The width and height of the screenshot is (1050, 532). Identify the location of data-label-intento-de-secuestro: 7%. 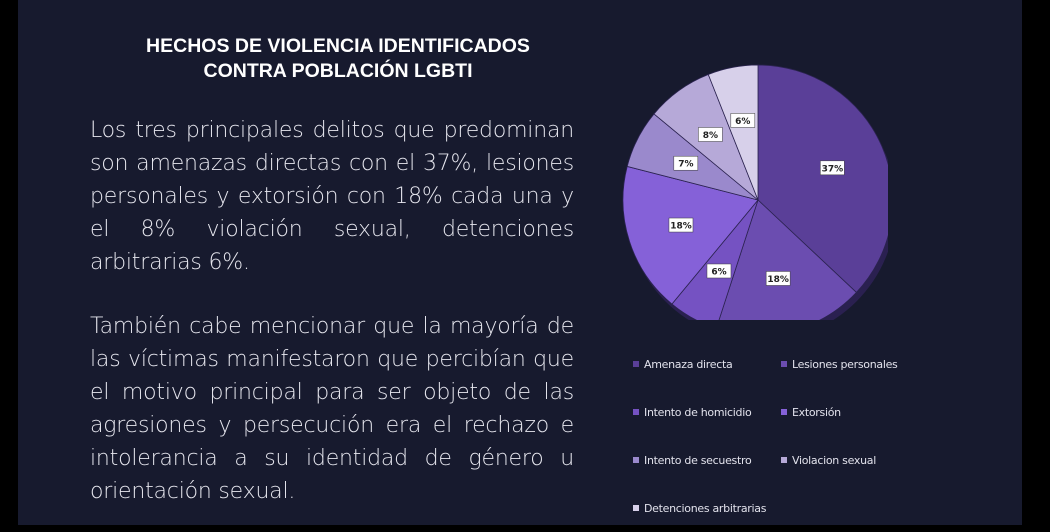
(686, 163).